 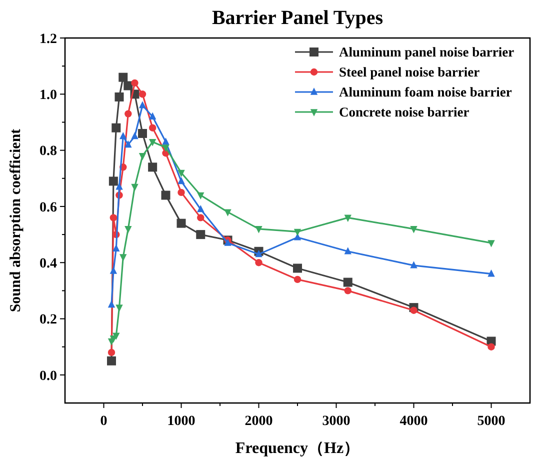 I want to click on x-tick-label: 0, so click(x=104, y=421).